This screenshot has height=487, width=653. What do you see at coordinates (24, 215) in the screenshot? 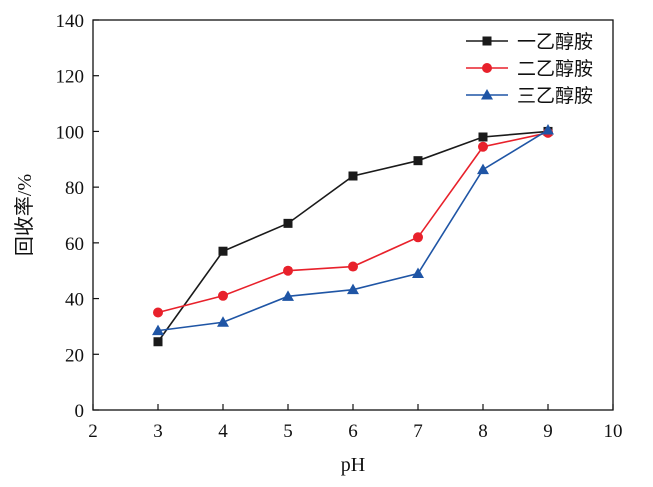
I see `y-axis-title: 回收率/%` at bounding box center [24, 215].